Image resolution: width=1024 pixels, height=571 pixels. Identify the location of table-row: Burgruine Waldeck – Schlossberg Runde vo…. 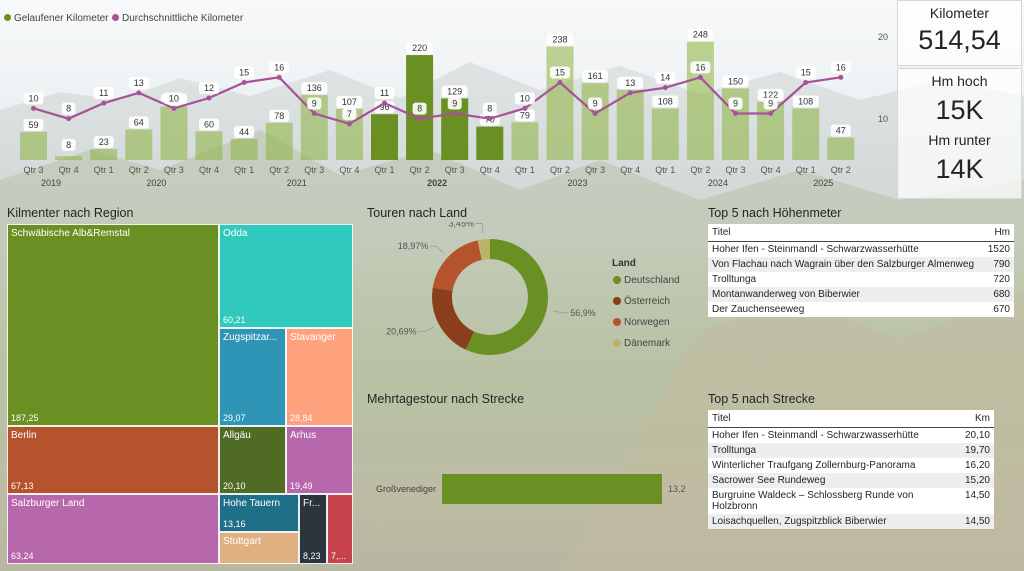
(851, 501).